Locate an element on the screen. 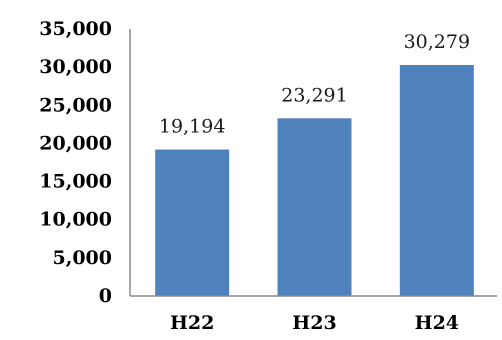  data-label: 30,279 is located at coordinates (437, 42).